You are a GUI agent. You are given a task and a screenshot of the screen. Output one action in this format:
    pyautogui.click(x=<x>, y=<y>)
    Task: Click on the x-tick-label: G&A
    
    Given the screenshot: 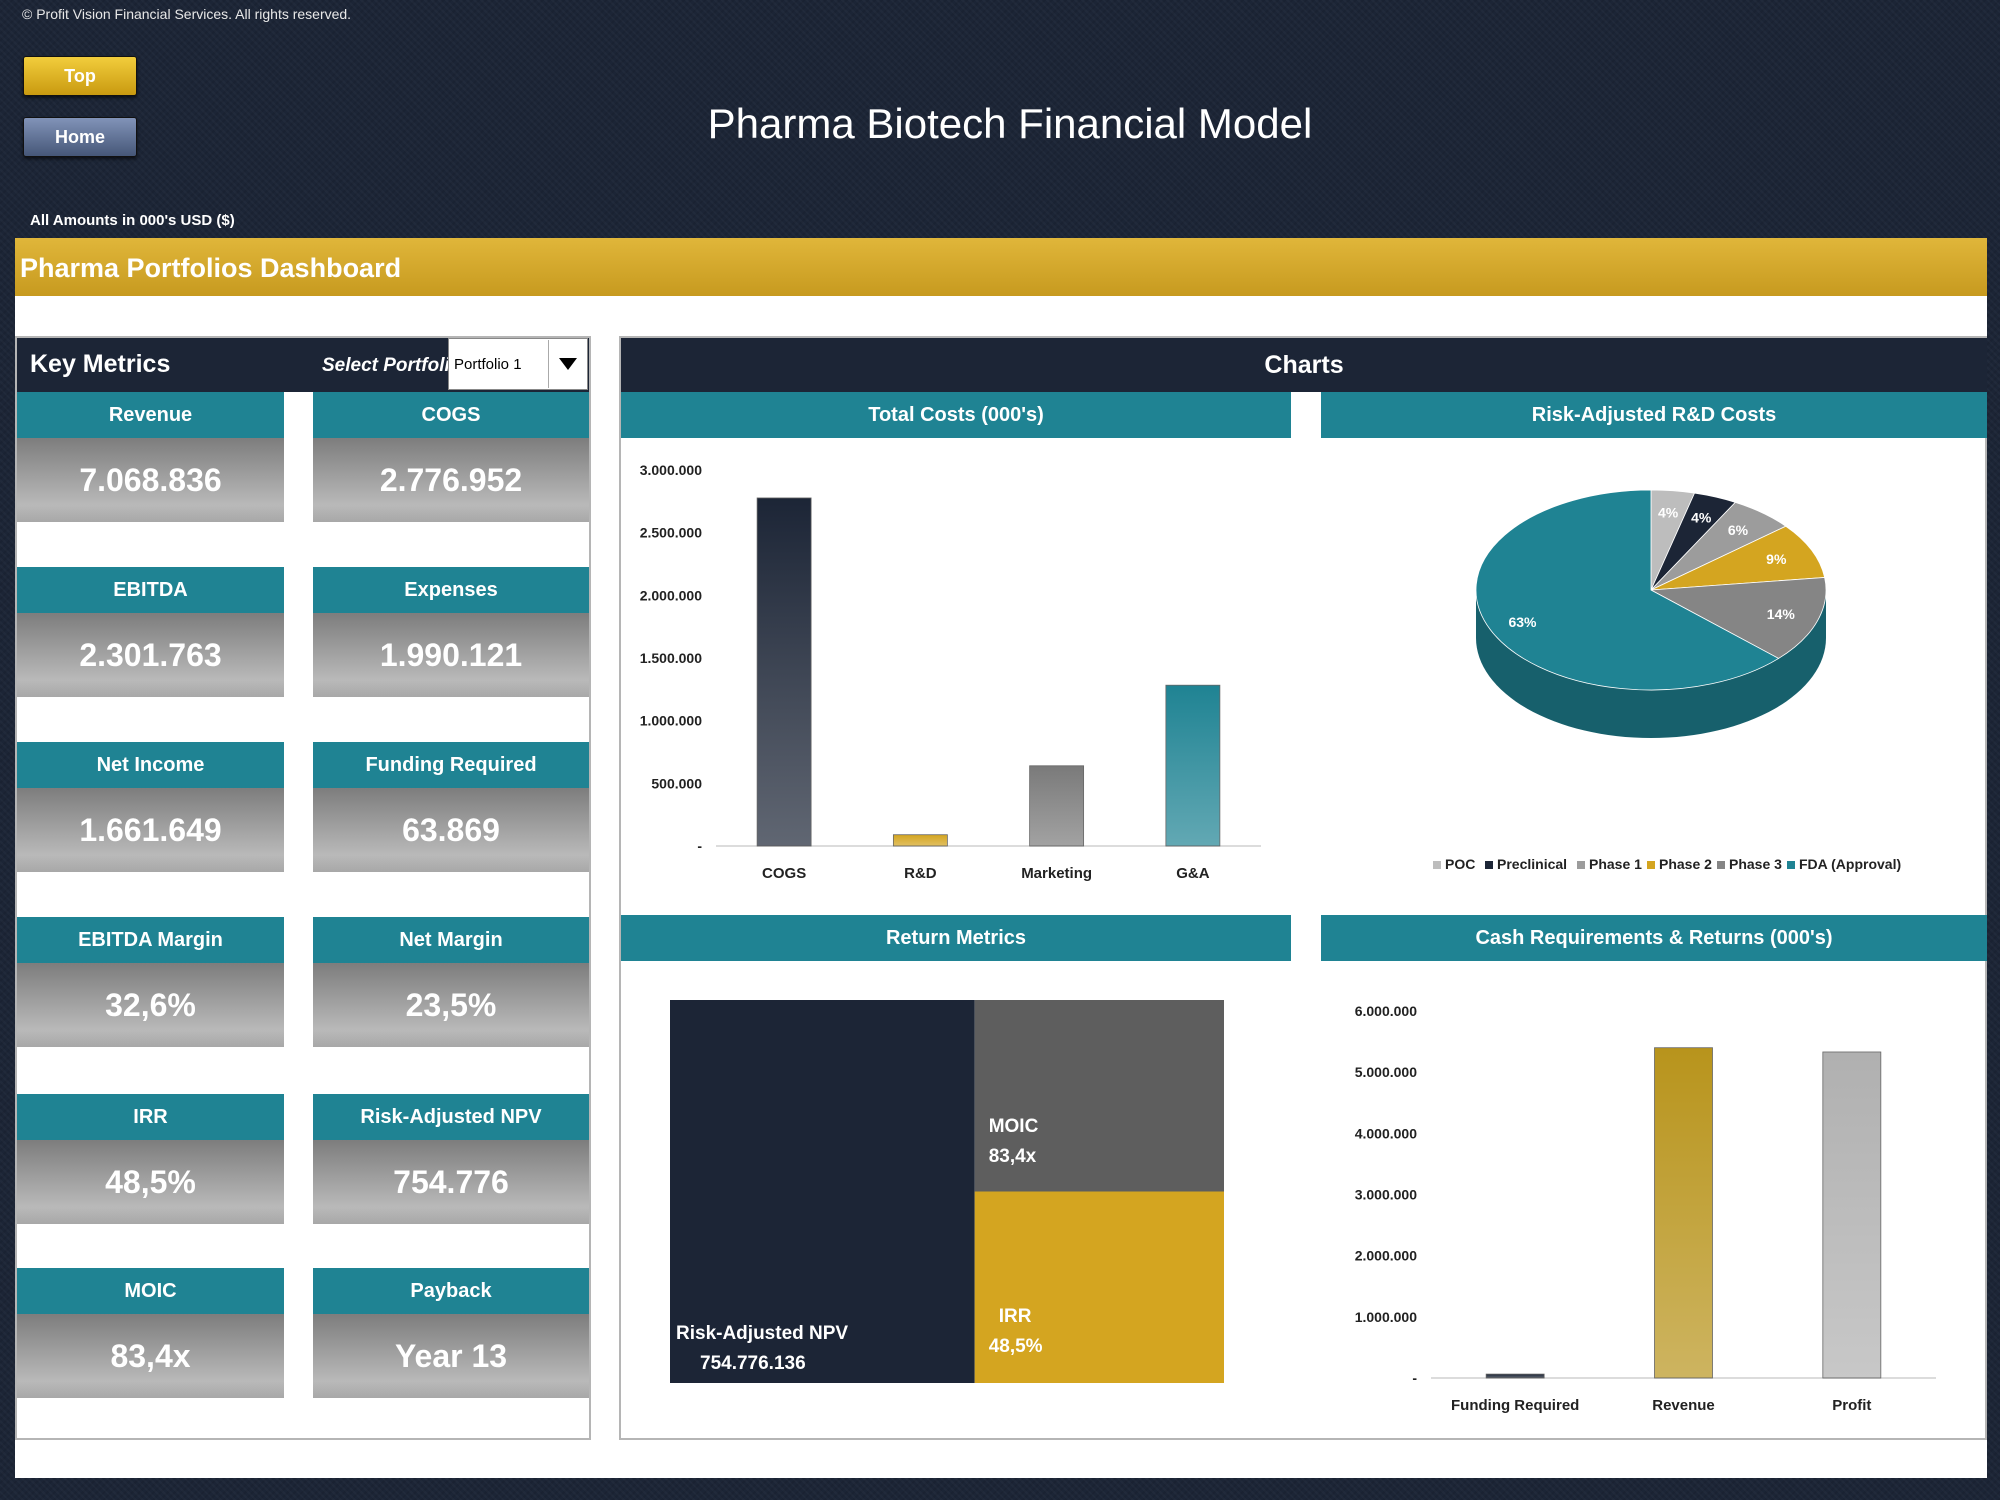 What is the action you would take?
    pyautogui.click(x=1193, y=873)
    